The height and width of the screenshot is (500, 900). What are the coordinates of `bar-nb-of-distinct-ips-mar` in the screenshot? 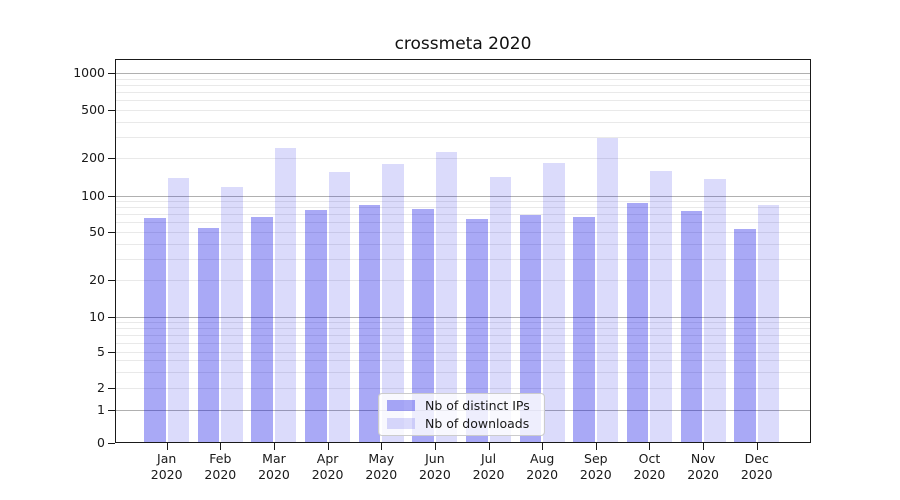 It's located at (262, 330).